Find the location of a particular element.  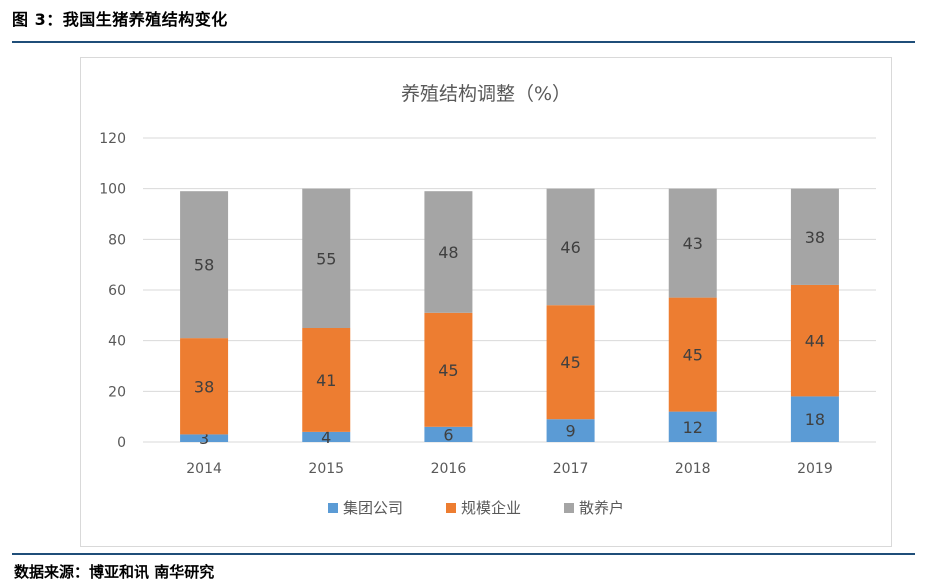

y-tick-label: 20 is located at coordinates (117, 392).